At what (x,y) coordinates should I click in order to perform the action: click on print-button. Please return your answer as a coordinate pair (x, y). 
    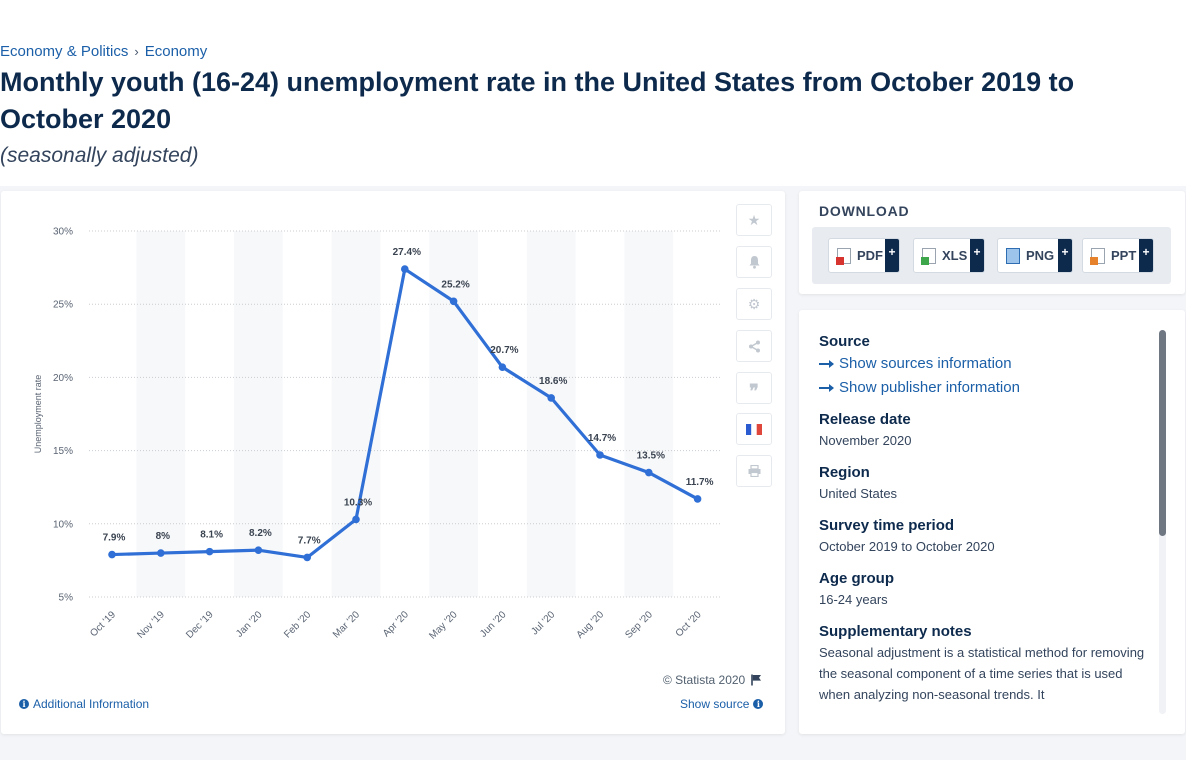
    Looking at the image, I should click on (754, 471).